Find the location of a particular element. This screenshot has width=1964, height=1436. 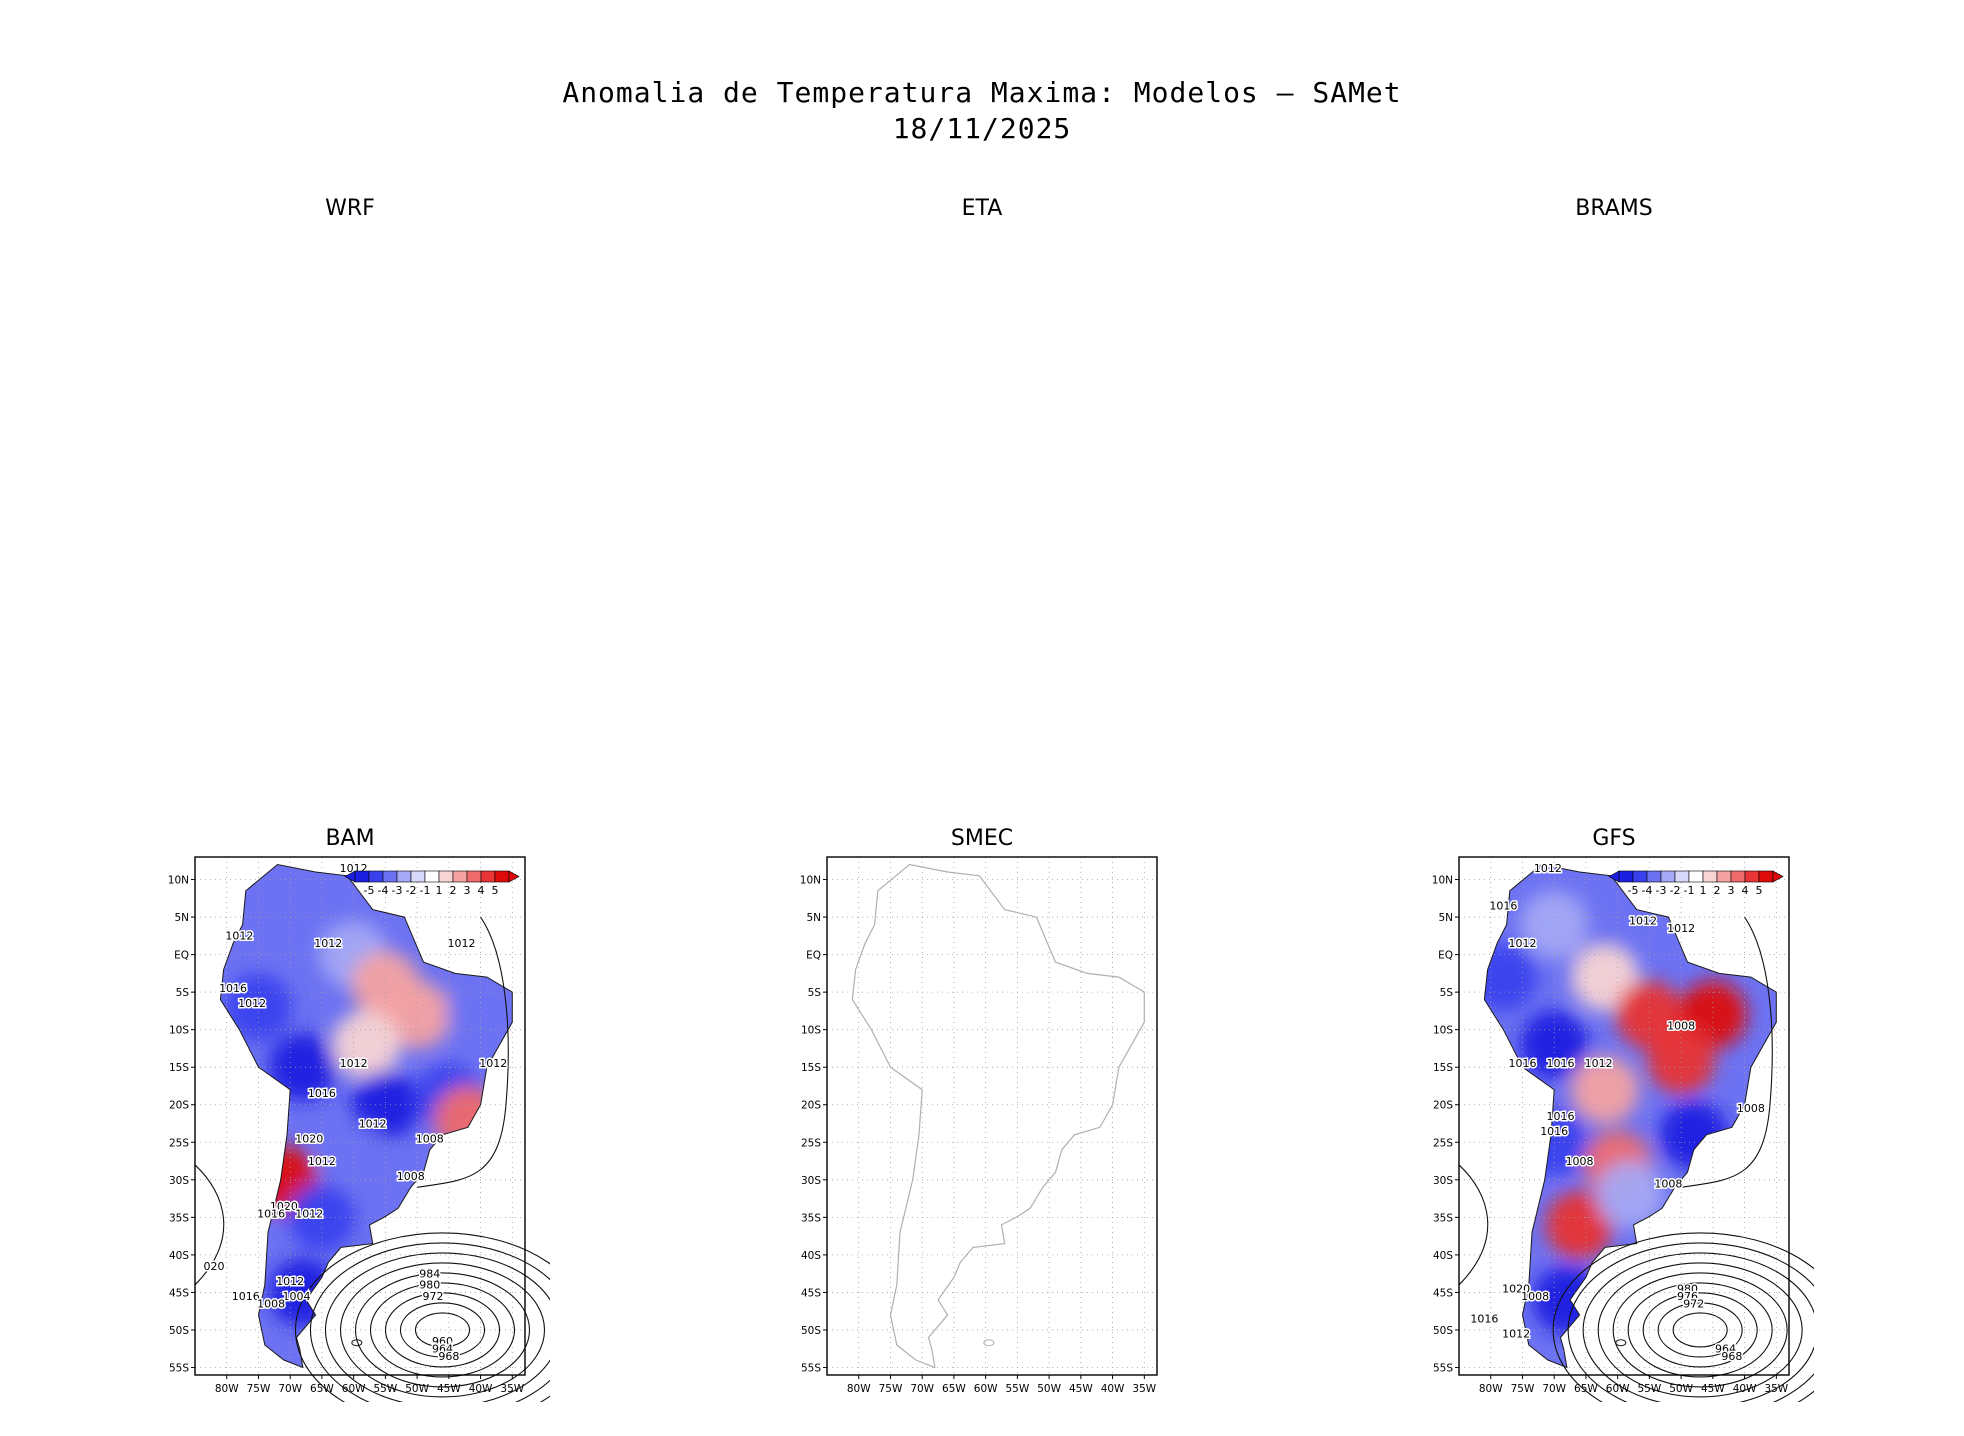

bam-legend-label-0: -5 is located at coordinates (369, 890).